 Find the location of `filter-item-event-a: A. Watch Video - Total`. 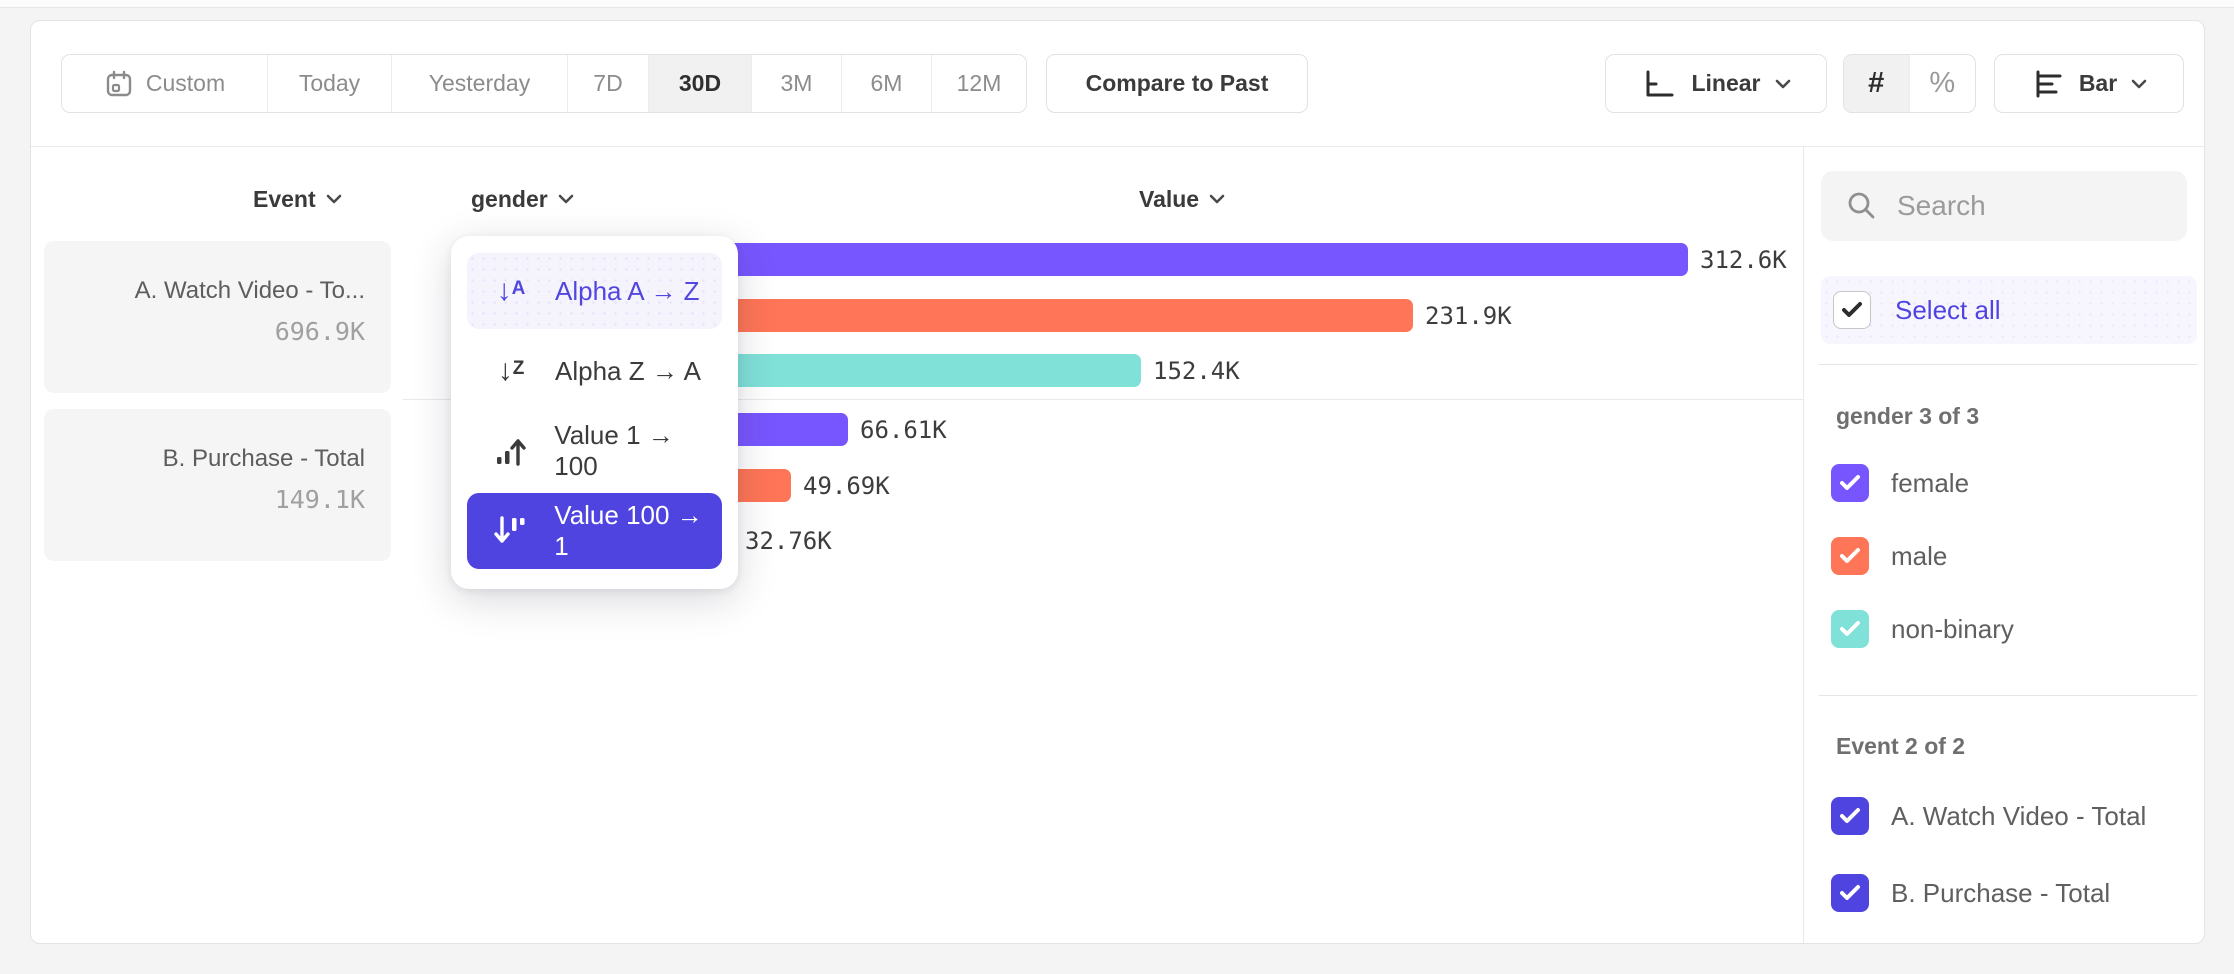

filter-item-event-a: A. Watch Video - Total is located at coordinates (1988, 816).